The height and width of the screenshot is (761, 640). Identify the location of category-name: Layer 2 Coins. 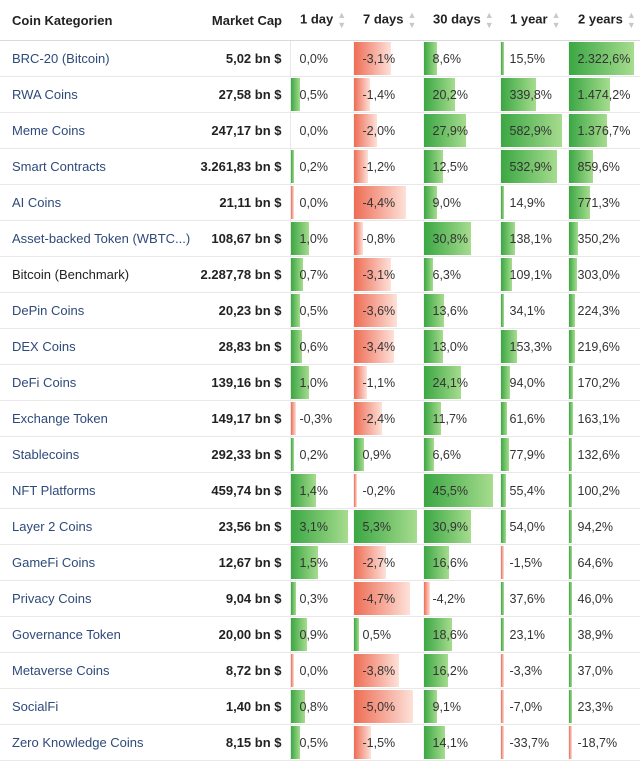
(95, 526).